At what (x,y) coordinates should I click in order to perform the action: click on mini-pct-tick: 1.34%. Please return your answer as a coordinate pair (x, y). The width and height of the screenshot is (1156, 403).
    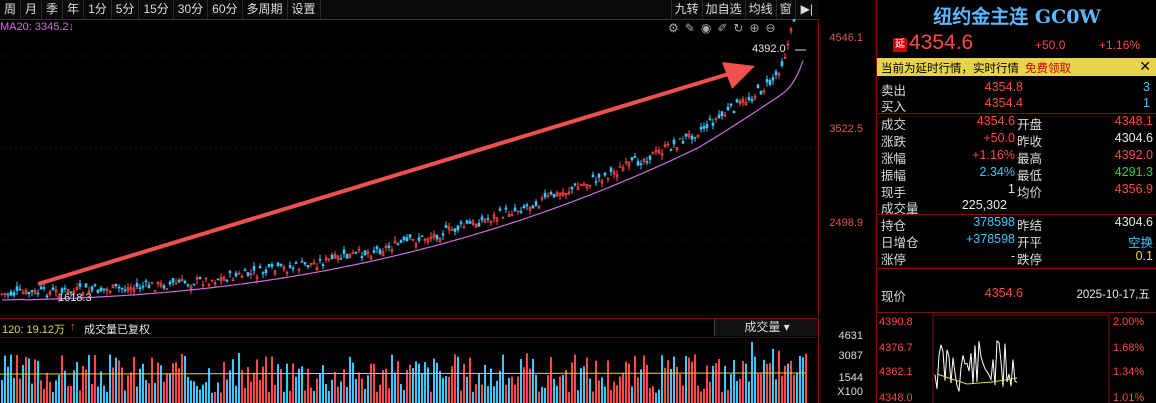
    Looking at the image, I should click on (1128, 372).